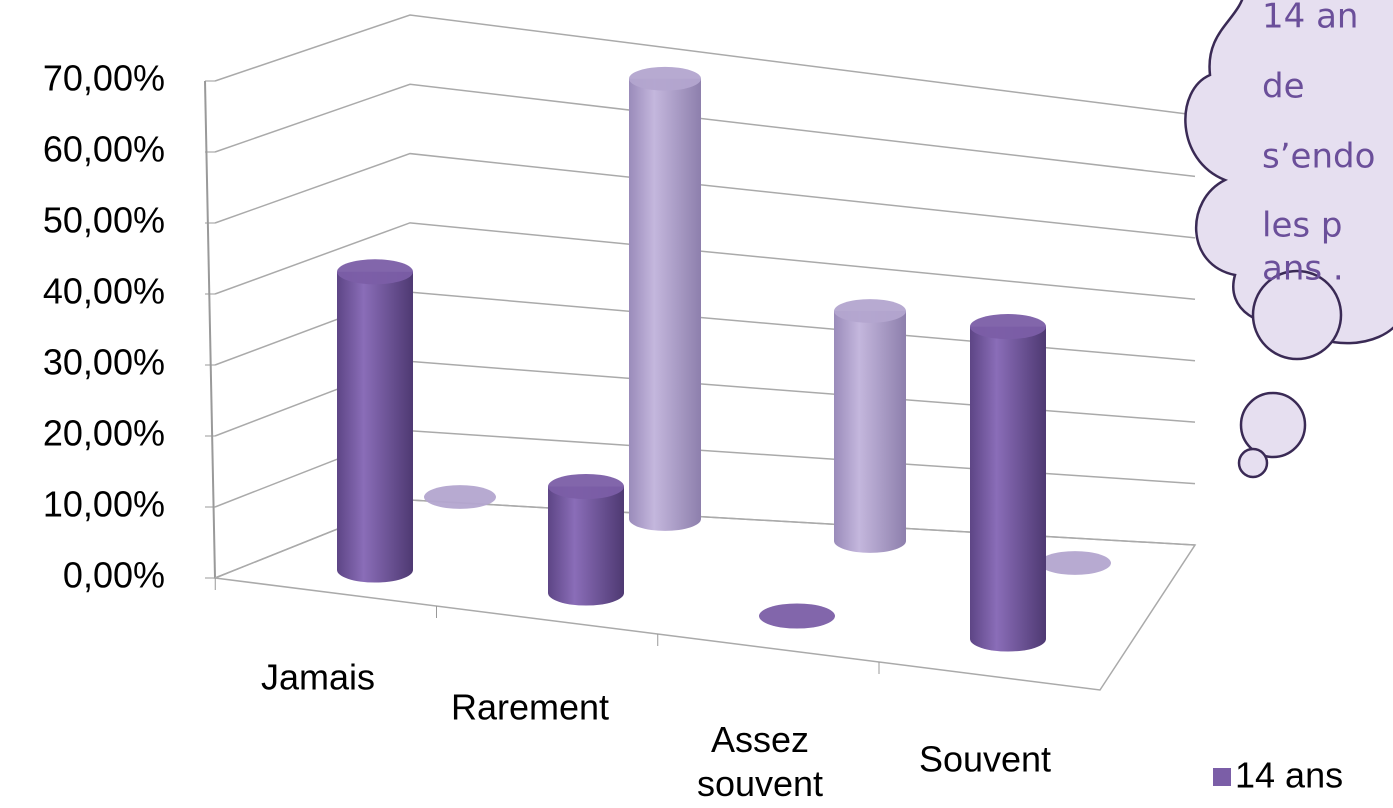 This screenshot has height=808, width=1393. I want to click on x-tick-label: Souvent, so click(985, 759).